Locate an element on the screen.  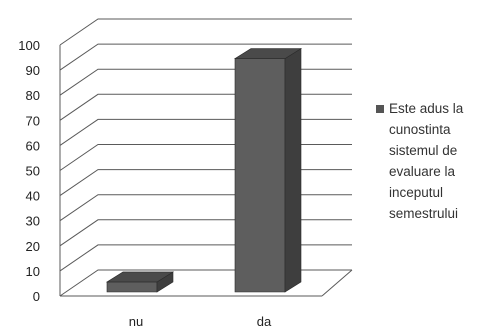
legend-line: cunostinta is located at coordinates (420, 129).